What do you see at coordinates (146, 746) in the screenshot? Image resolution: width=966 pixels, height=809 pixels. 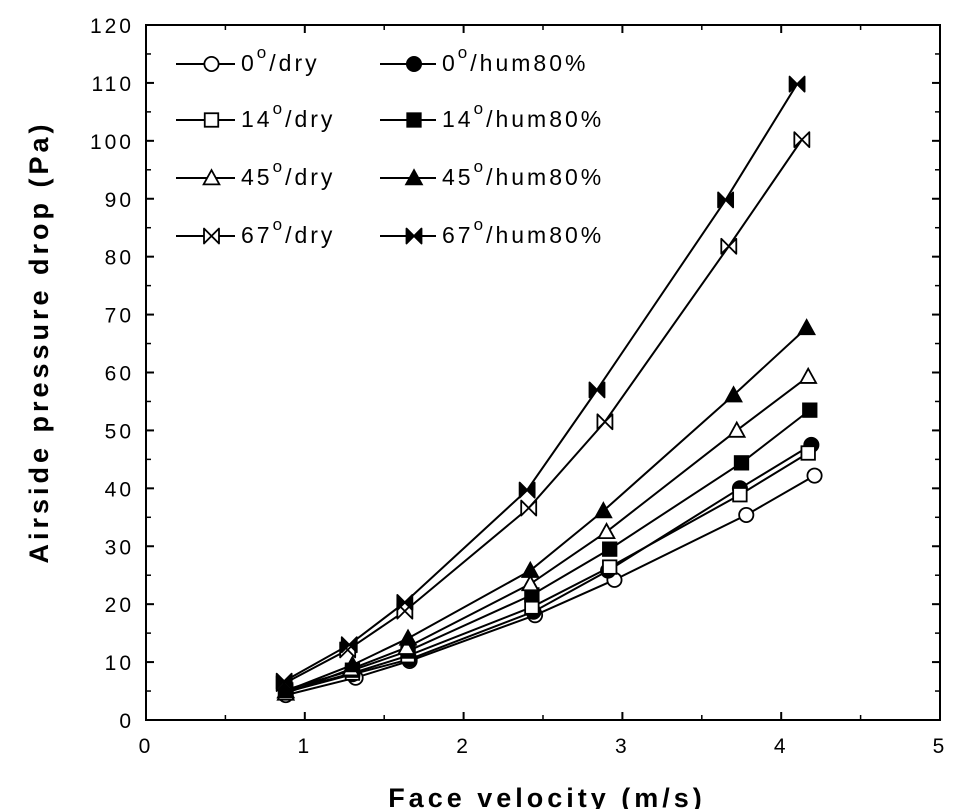 I see `x-tick-label: 0` at bounding box center [146, 746].